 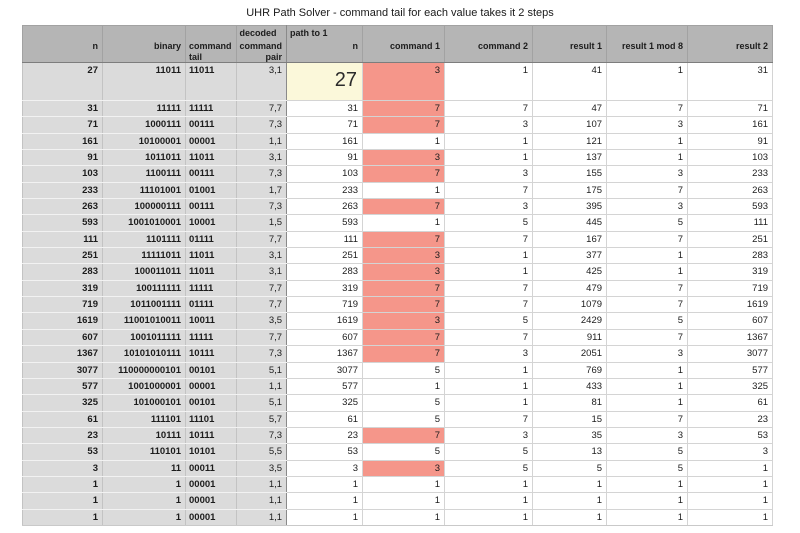 I want to click on cell-r1: 15, so click(x=570, y=419).